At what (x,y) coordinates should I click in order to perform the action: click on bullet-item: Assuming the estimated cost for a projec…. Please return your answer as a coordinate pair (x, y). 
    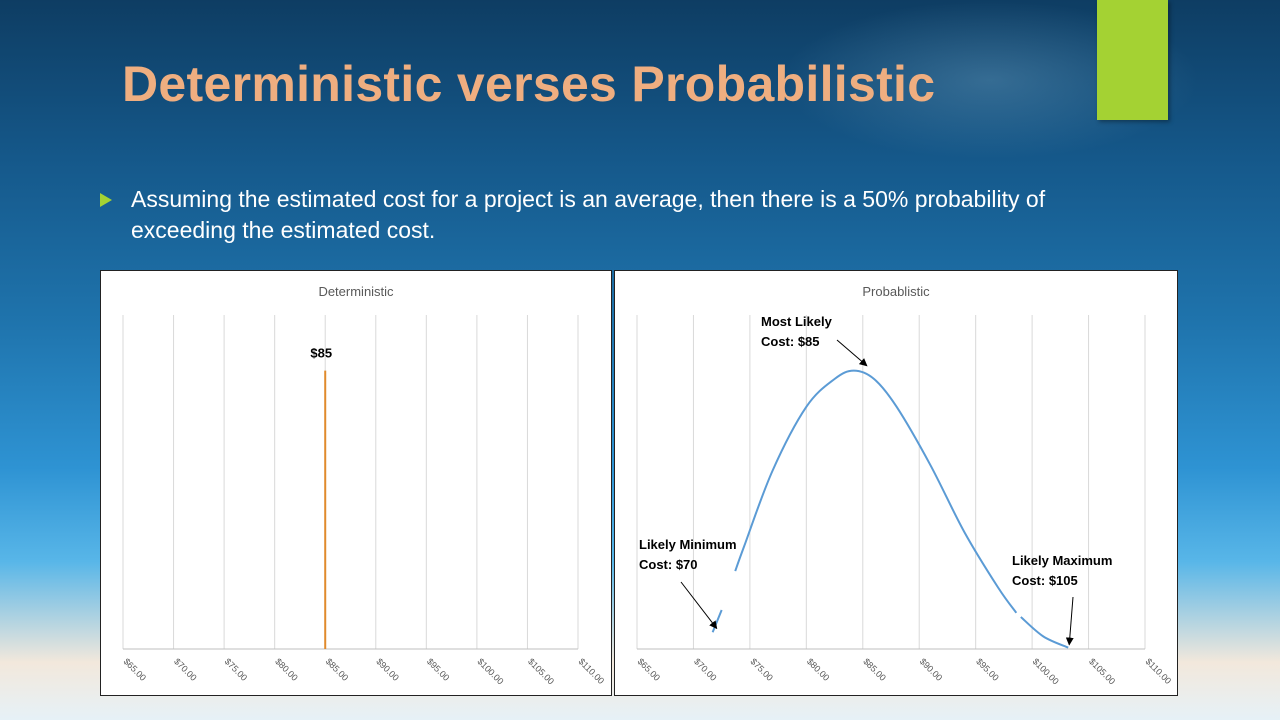
    Looking at the image, I should click on (605, 215).